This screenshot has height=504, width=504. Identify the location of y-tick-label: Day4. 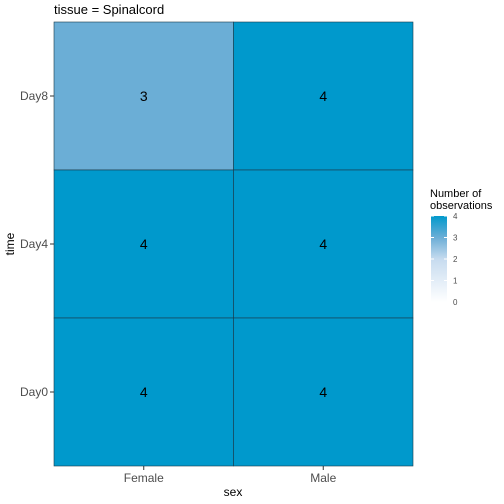
(34, 244).